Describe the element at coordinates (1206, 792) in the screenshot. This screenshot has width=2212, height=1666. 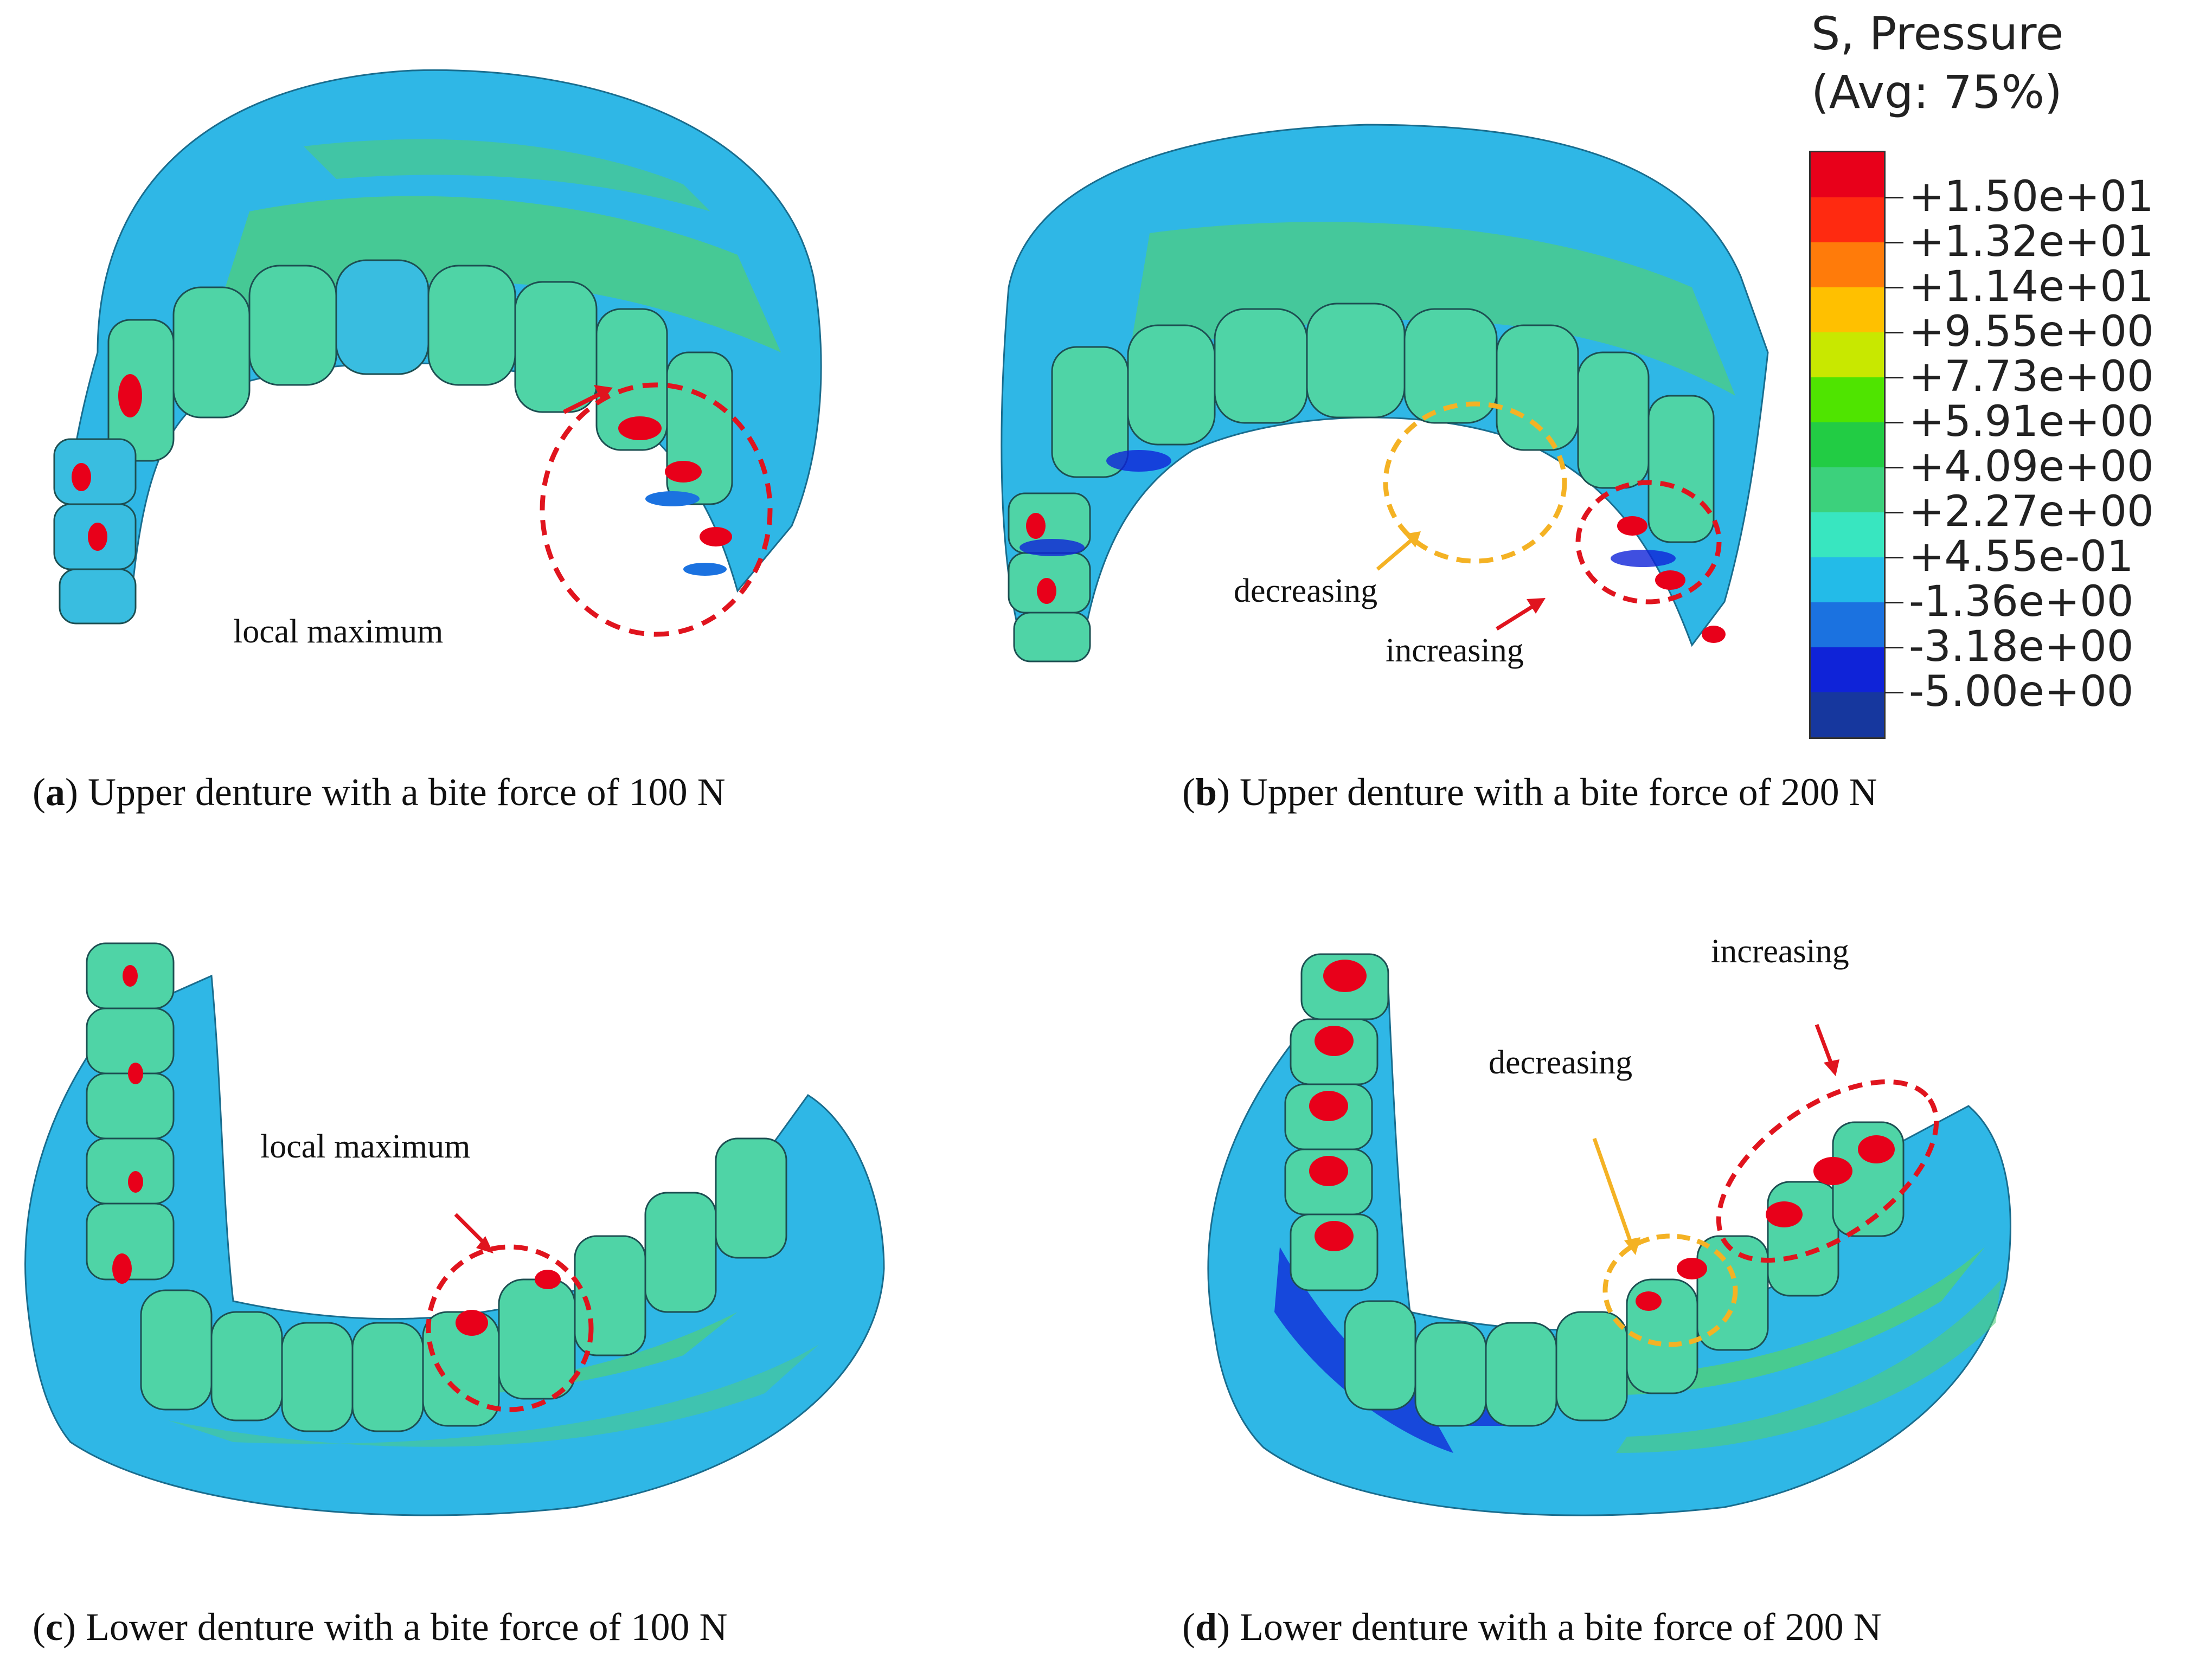
I see `caption-b-letter: b` at that location.